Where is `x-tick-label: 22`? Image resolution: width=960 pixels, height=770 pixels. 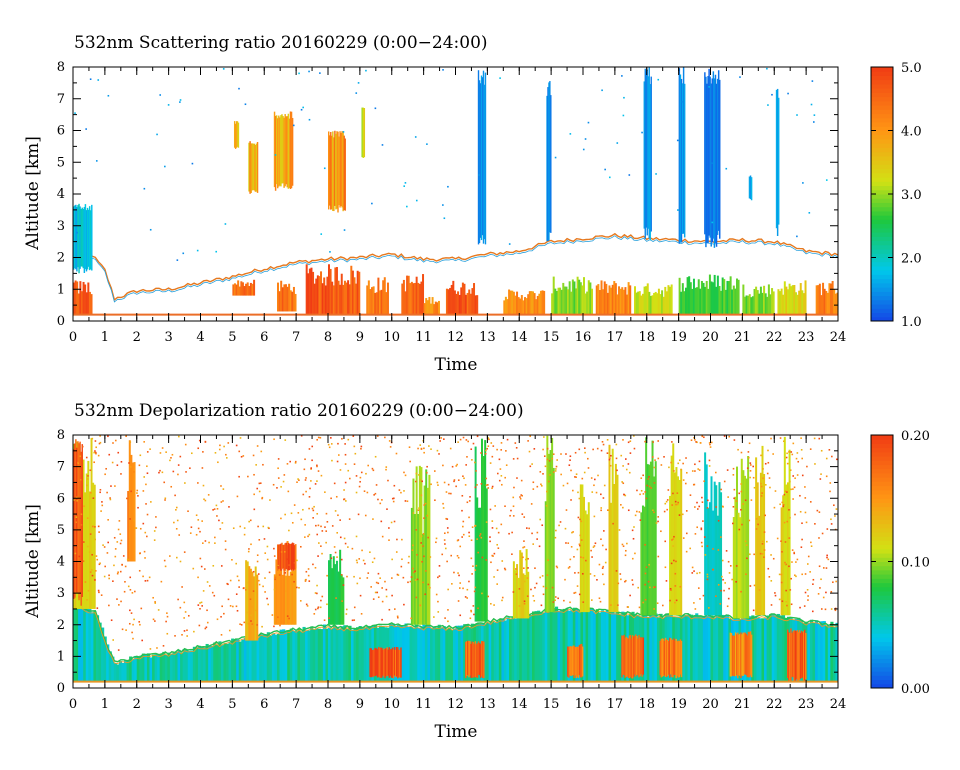
x-tick-label: 22 is located at coordinates (774, 704).